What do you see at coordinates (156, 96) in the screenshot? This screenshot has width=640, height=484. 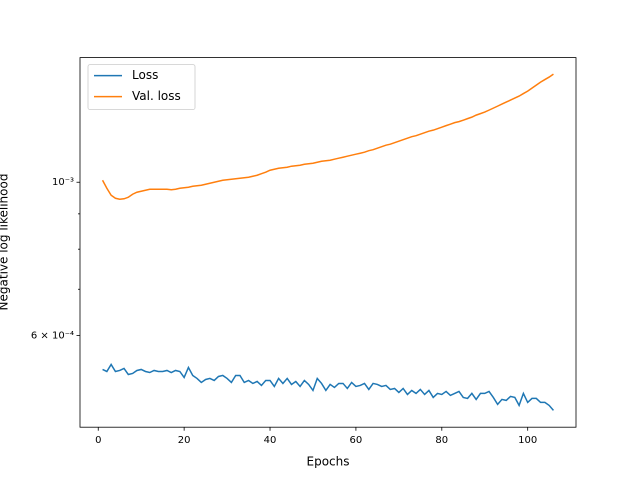 I see `legend-label: Val. loss` at bounding box center [156, 96].